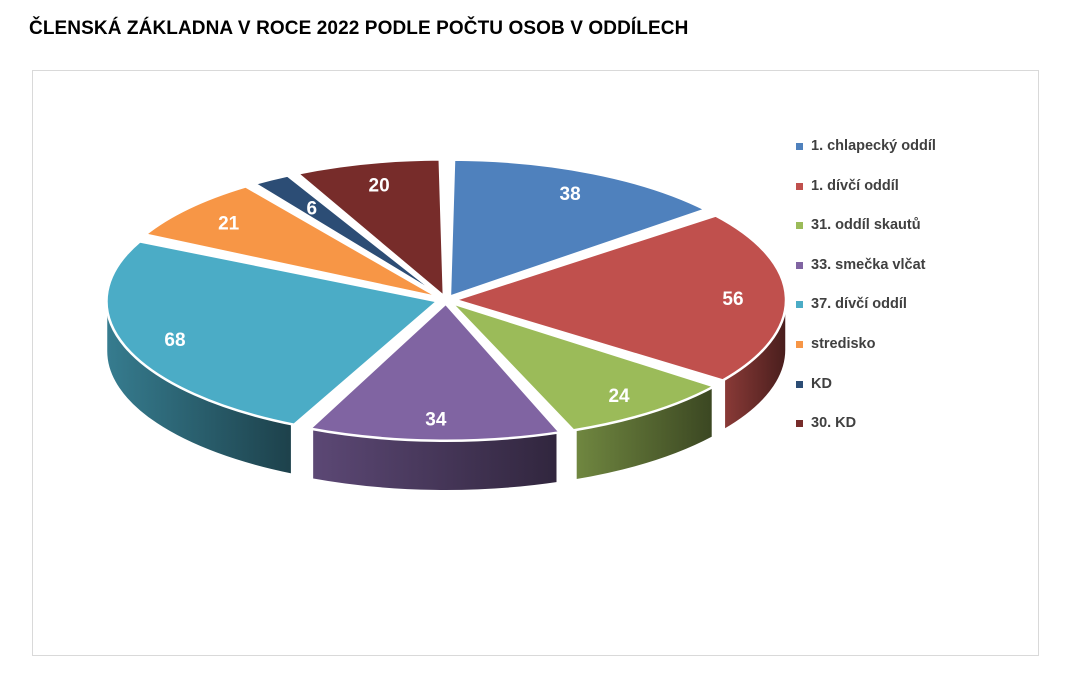 The height and width of the screenshot is (687, 1077). I want to click on data-label-7: 6, so click(311, 209).